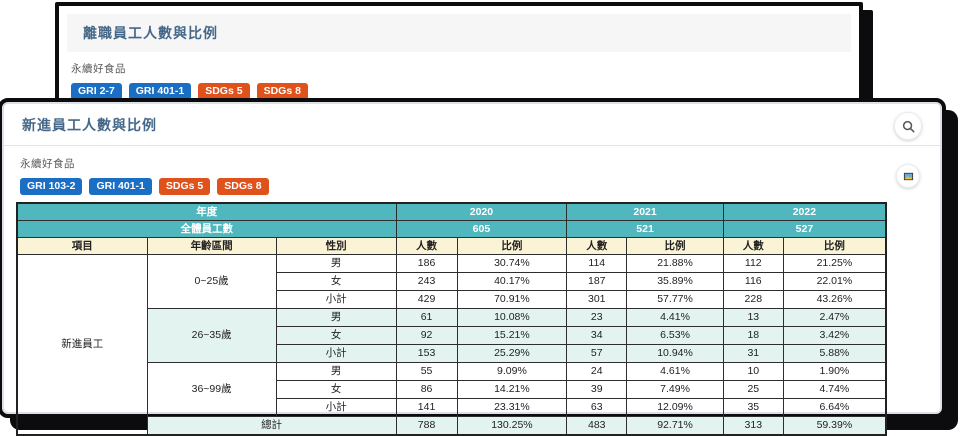  Describe the element at coordinates (753, 335) in the screenshot. I see `value-cell: 18` at that location.